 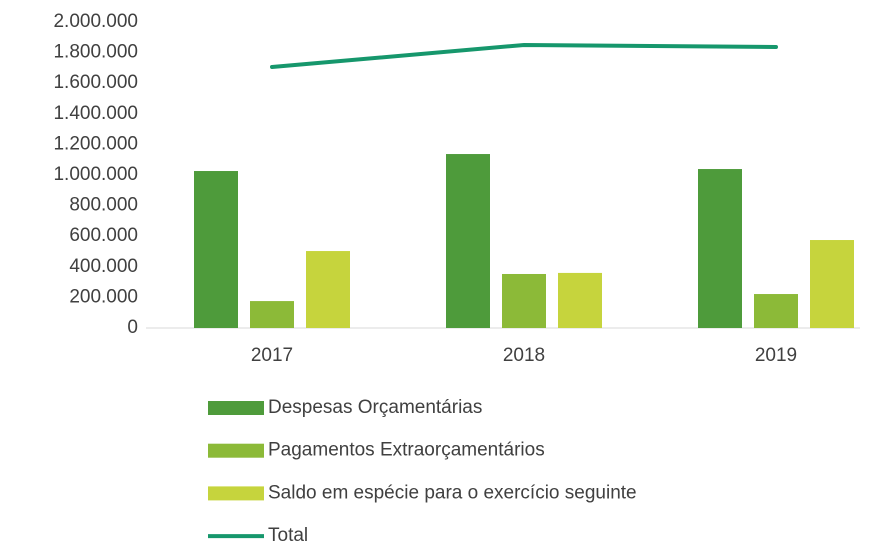 I want to click on legend-label: Total, so click(x=288, y=535).